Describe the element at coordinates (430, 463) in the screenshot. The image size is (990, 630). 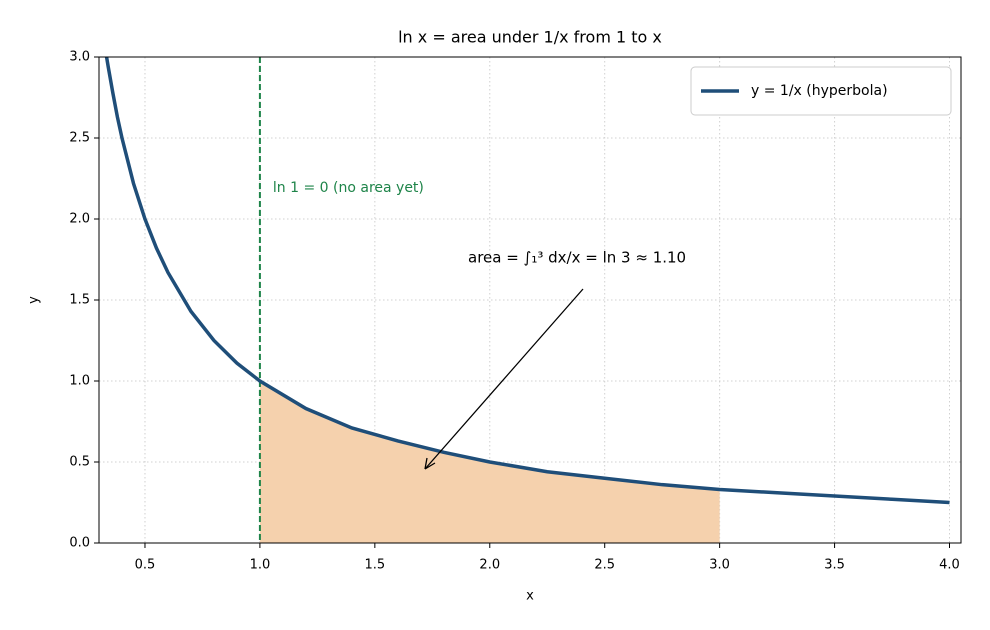
I see `arrow-head` at that location.